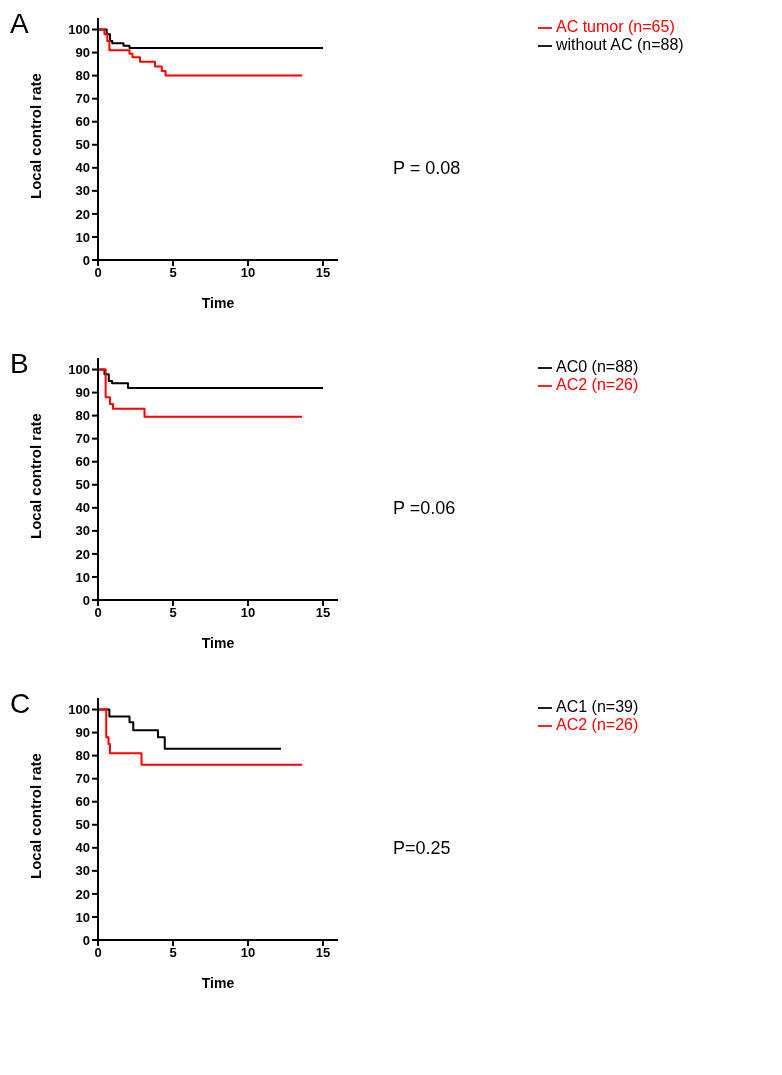 This screenshot has height=1075, width=782. I want to click on chart-title: B, so click(19, 364).